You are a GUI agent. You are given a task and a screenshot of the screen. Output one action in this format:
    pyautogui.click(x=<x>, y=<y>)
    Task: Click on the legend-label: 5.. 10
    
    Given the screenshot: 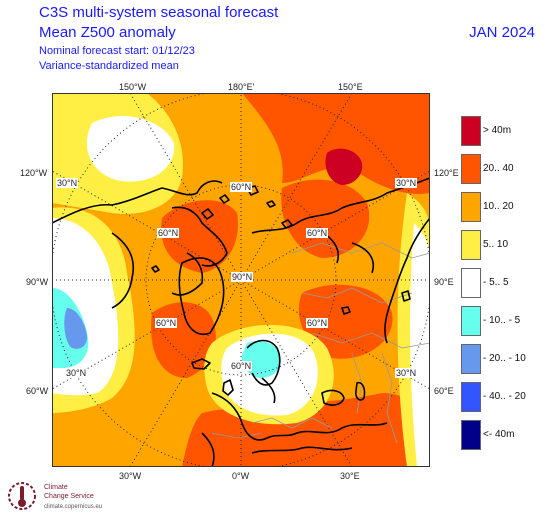 What is the action you would take?
    pyautogui.click(x=496, y=244)
    